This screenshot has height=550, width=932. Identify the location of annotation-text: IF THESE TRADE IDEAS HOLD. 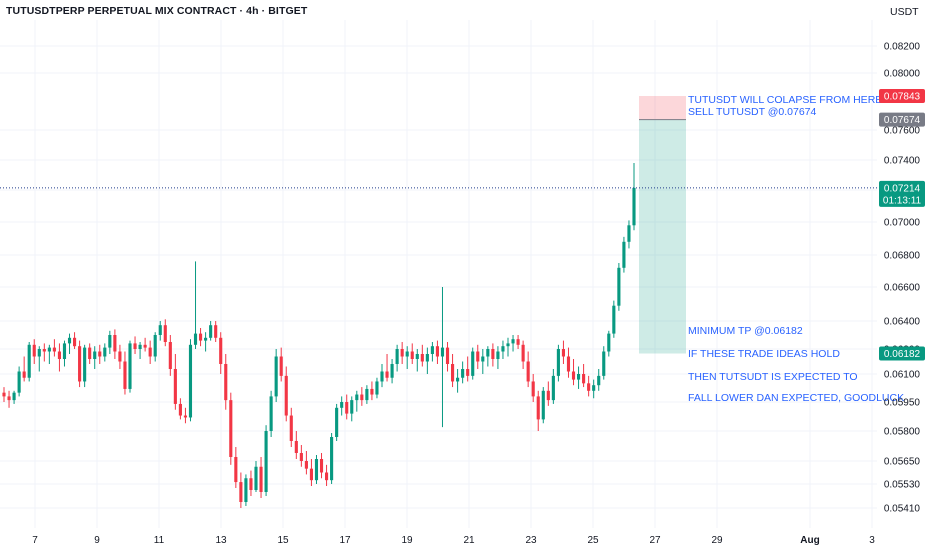
(764, 354).